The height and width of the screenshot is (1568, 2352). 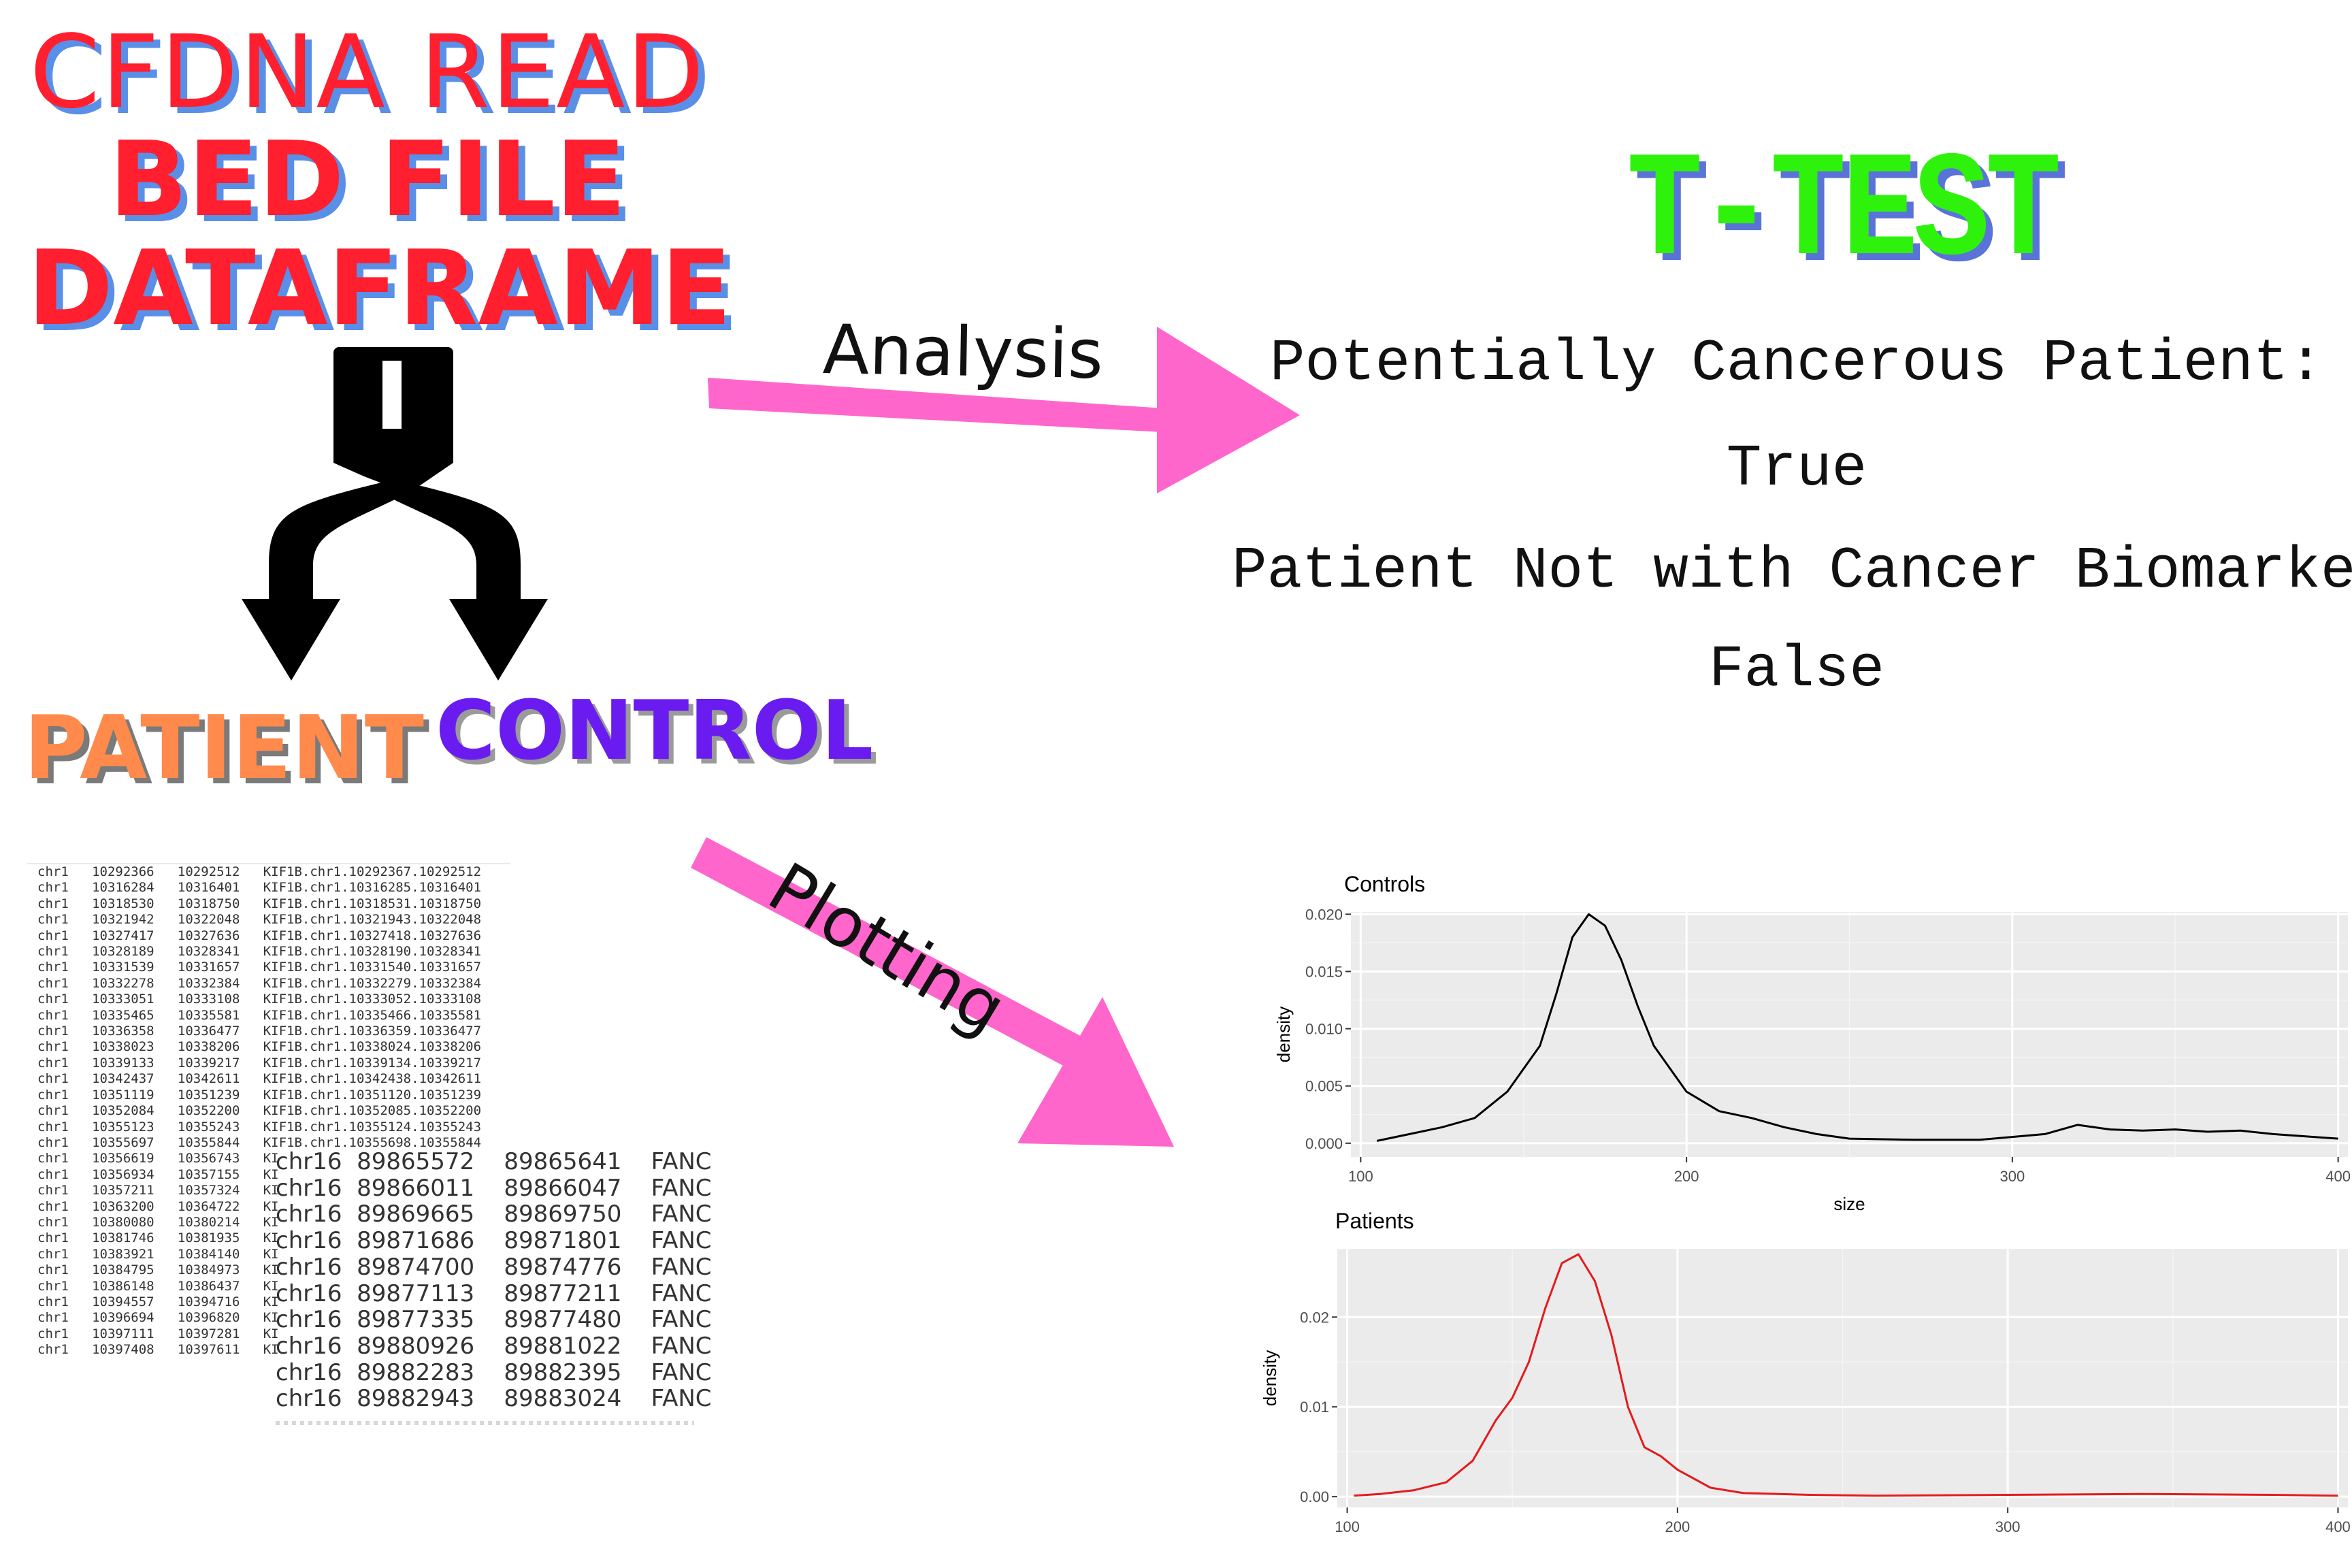 I want to click on bed-row: chr16 89877113 89877211 FANC, so click(x=494, y=1293).